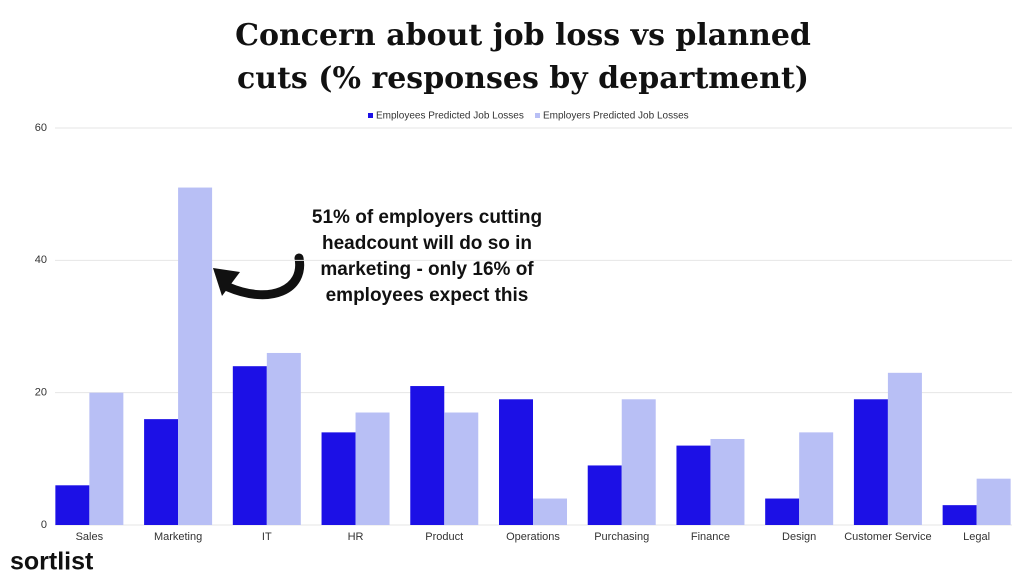  Describe the element at coordinates (976, 537) in the screenshot. I see `x-tick-label: Legal` at that location.